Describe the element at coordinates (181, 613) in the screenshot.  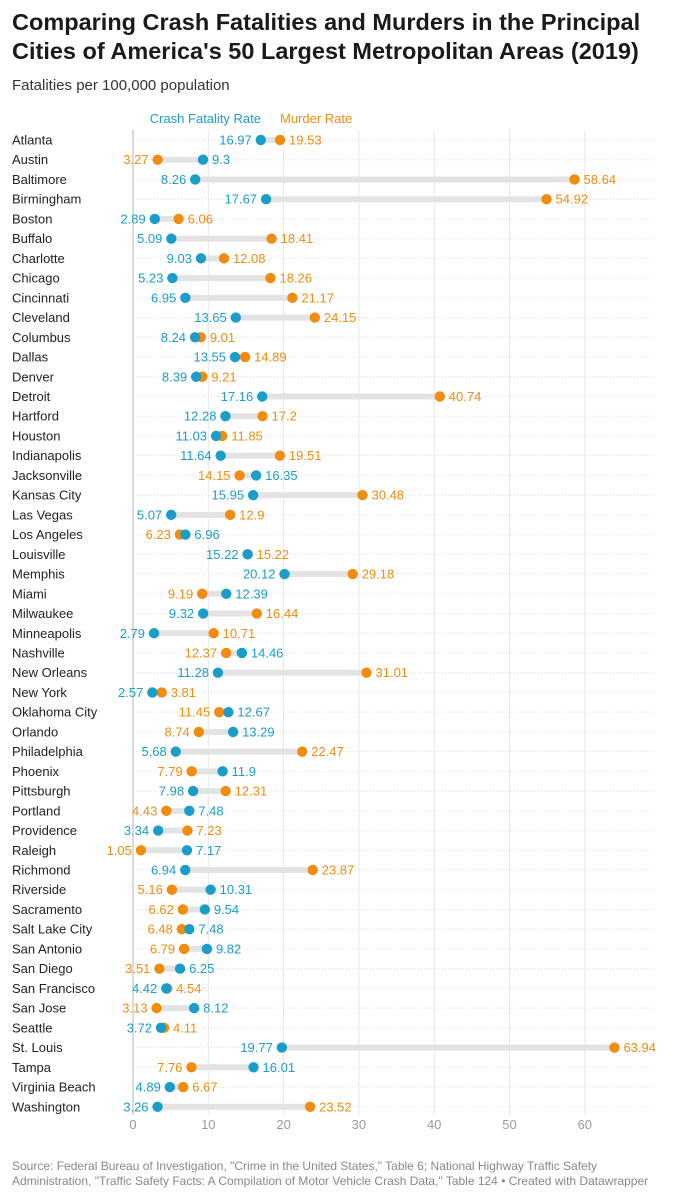
I see `crash-value-label: 9.32` at that location.